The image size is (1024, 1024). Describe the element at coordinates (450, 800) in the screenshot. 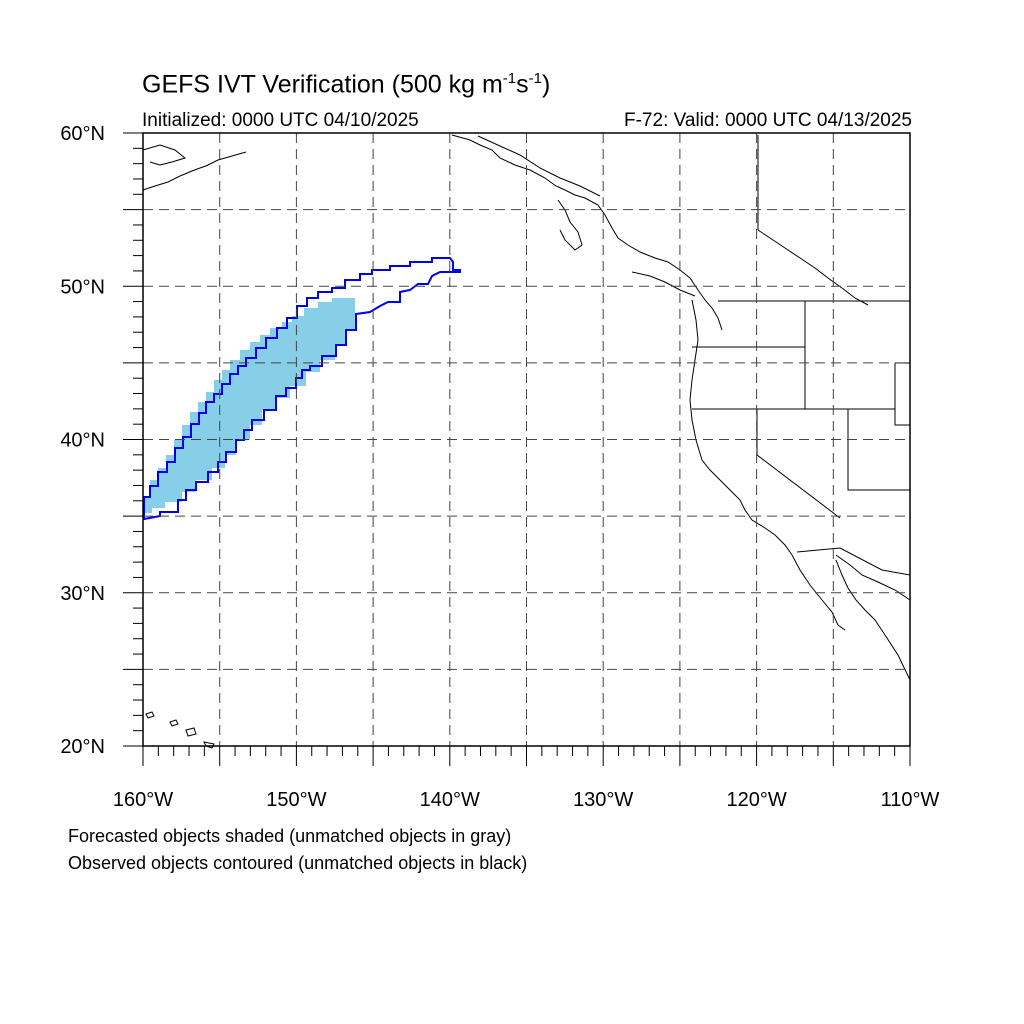

I see `lon-label: 140°W` at that location.